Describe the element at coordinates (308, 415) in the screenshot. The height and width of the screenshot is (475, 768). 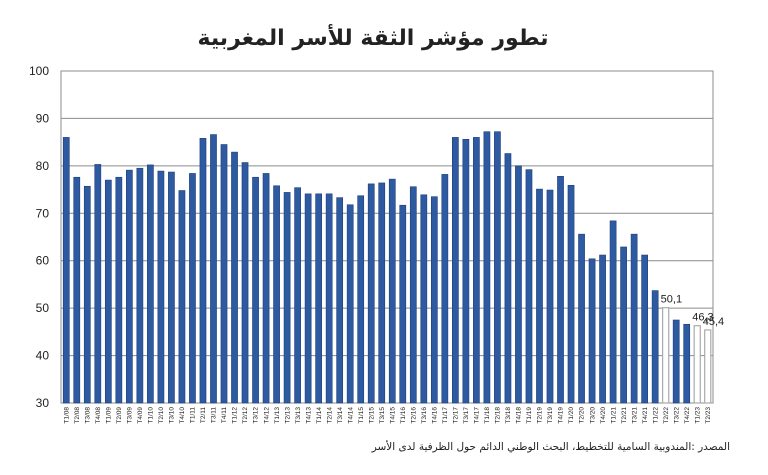
I see `x-tick-label: T4/13` at that location.